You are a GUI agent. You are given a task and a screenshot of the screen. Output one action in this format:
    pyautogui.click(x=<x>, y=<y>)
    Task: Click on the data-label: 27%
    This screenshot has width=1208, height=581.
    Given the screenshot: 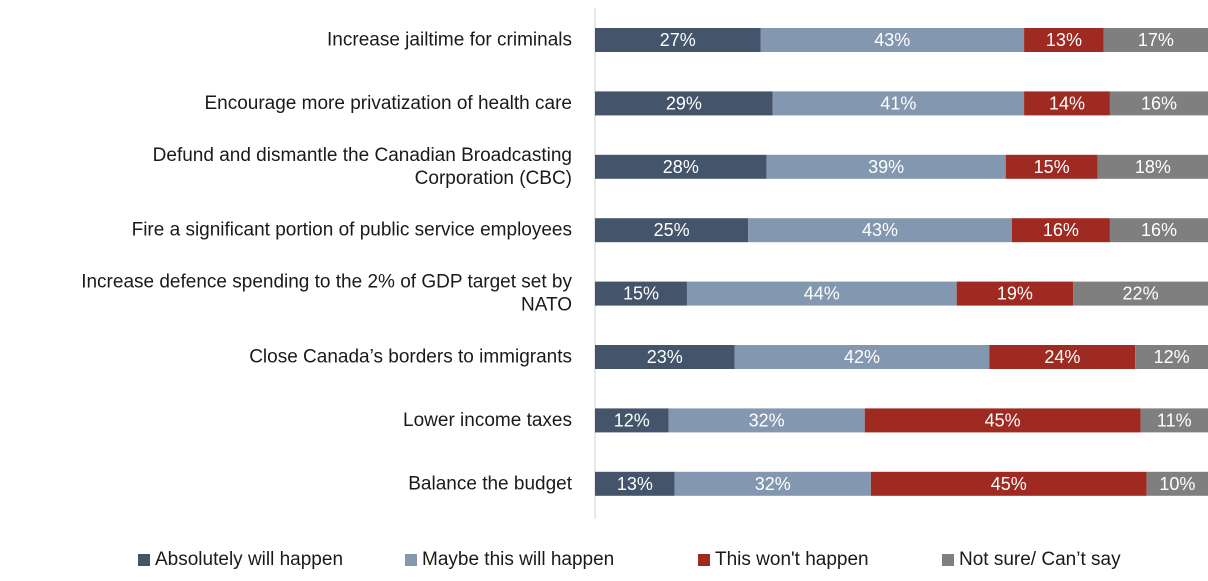 What is the action you would take?
    pyautogui.click(x=678, y=40)
    